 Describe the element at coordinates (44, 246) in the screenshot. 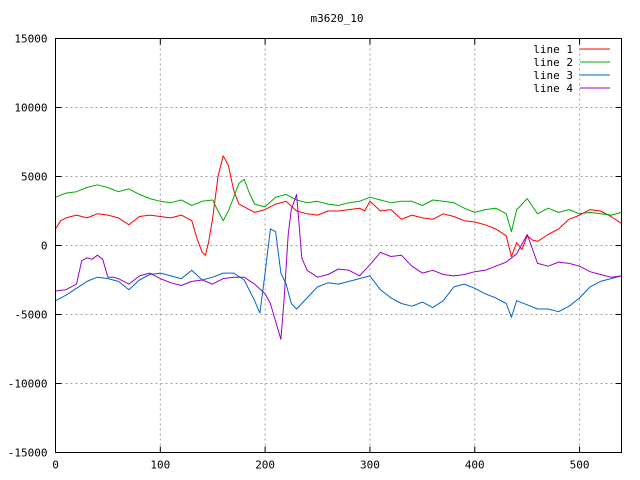

I see `y-tick-label: 0` at that location.